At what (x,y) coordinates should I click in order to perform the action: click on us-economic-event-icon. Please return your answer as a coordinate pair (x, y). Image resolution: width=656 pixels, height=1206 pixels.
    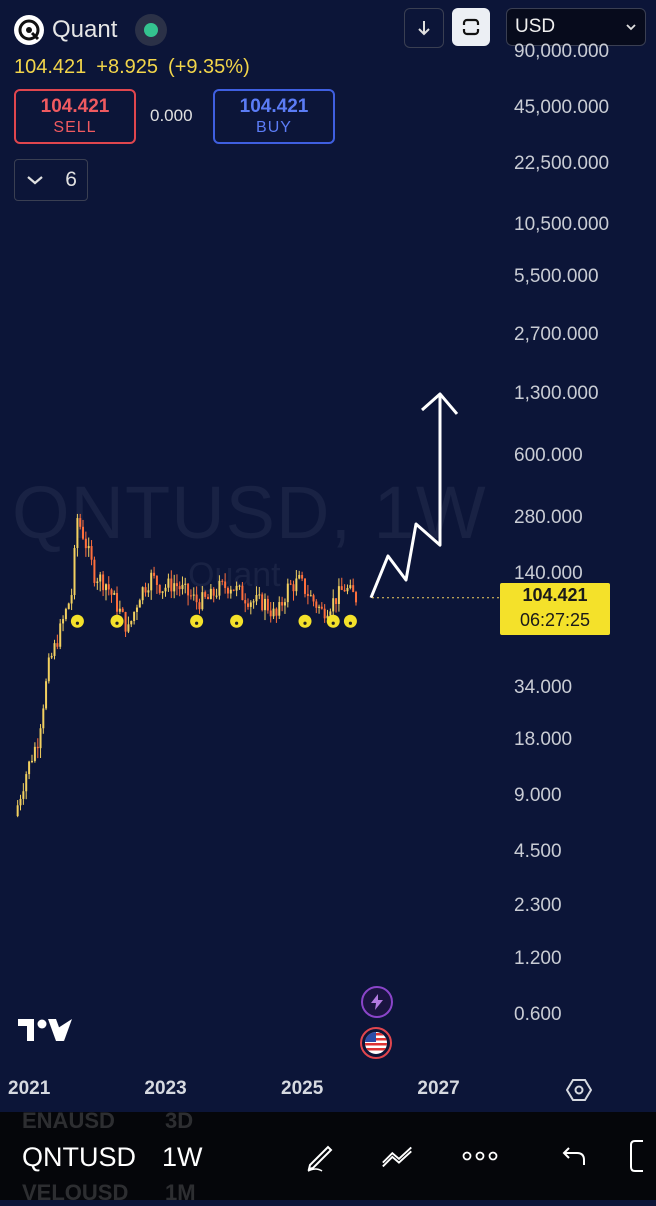
    Looking at the image, I should click on (376, 1043).